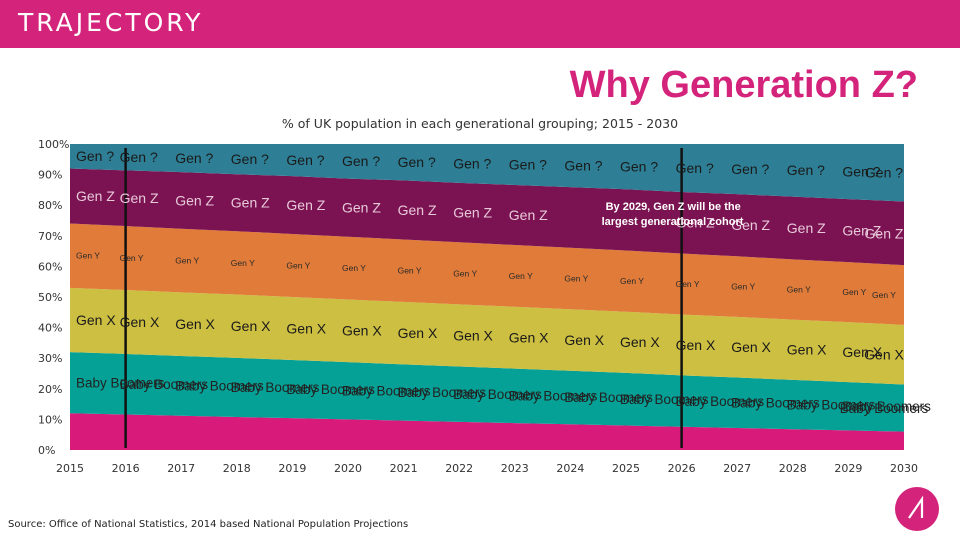  What do you see at coordinates (70, 468) in the screenshot?
I see `x-tick-label: 2015` at bounding box center [70, 468].